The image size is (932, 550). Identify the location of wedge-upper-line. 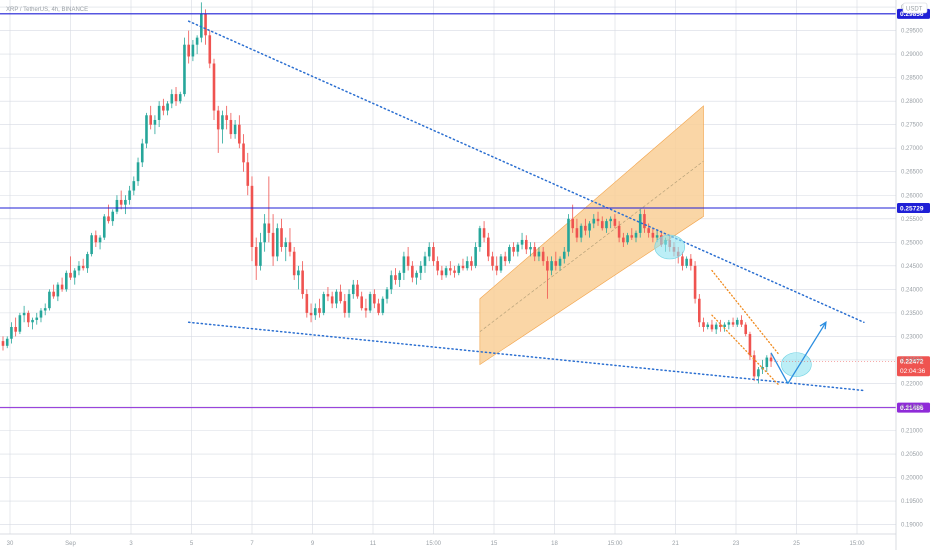
(746, 312).